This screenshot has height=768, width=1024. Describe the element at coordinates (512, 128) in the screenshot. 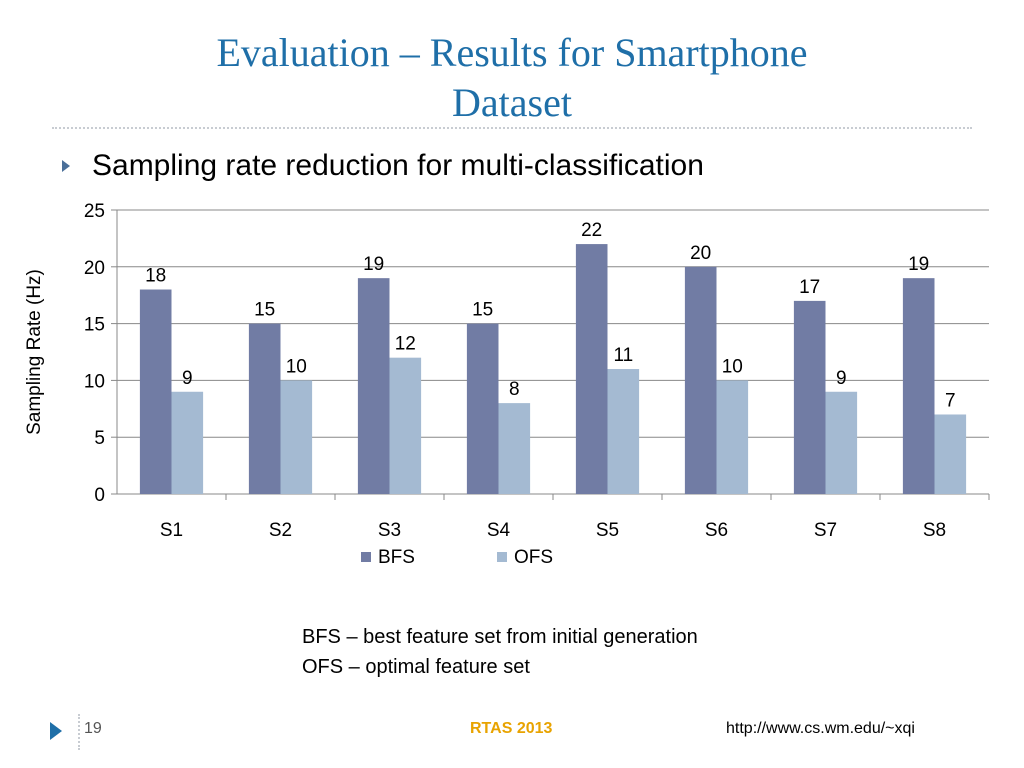

I see `title-divider` at that location.